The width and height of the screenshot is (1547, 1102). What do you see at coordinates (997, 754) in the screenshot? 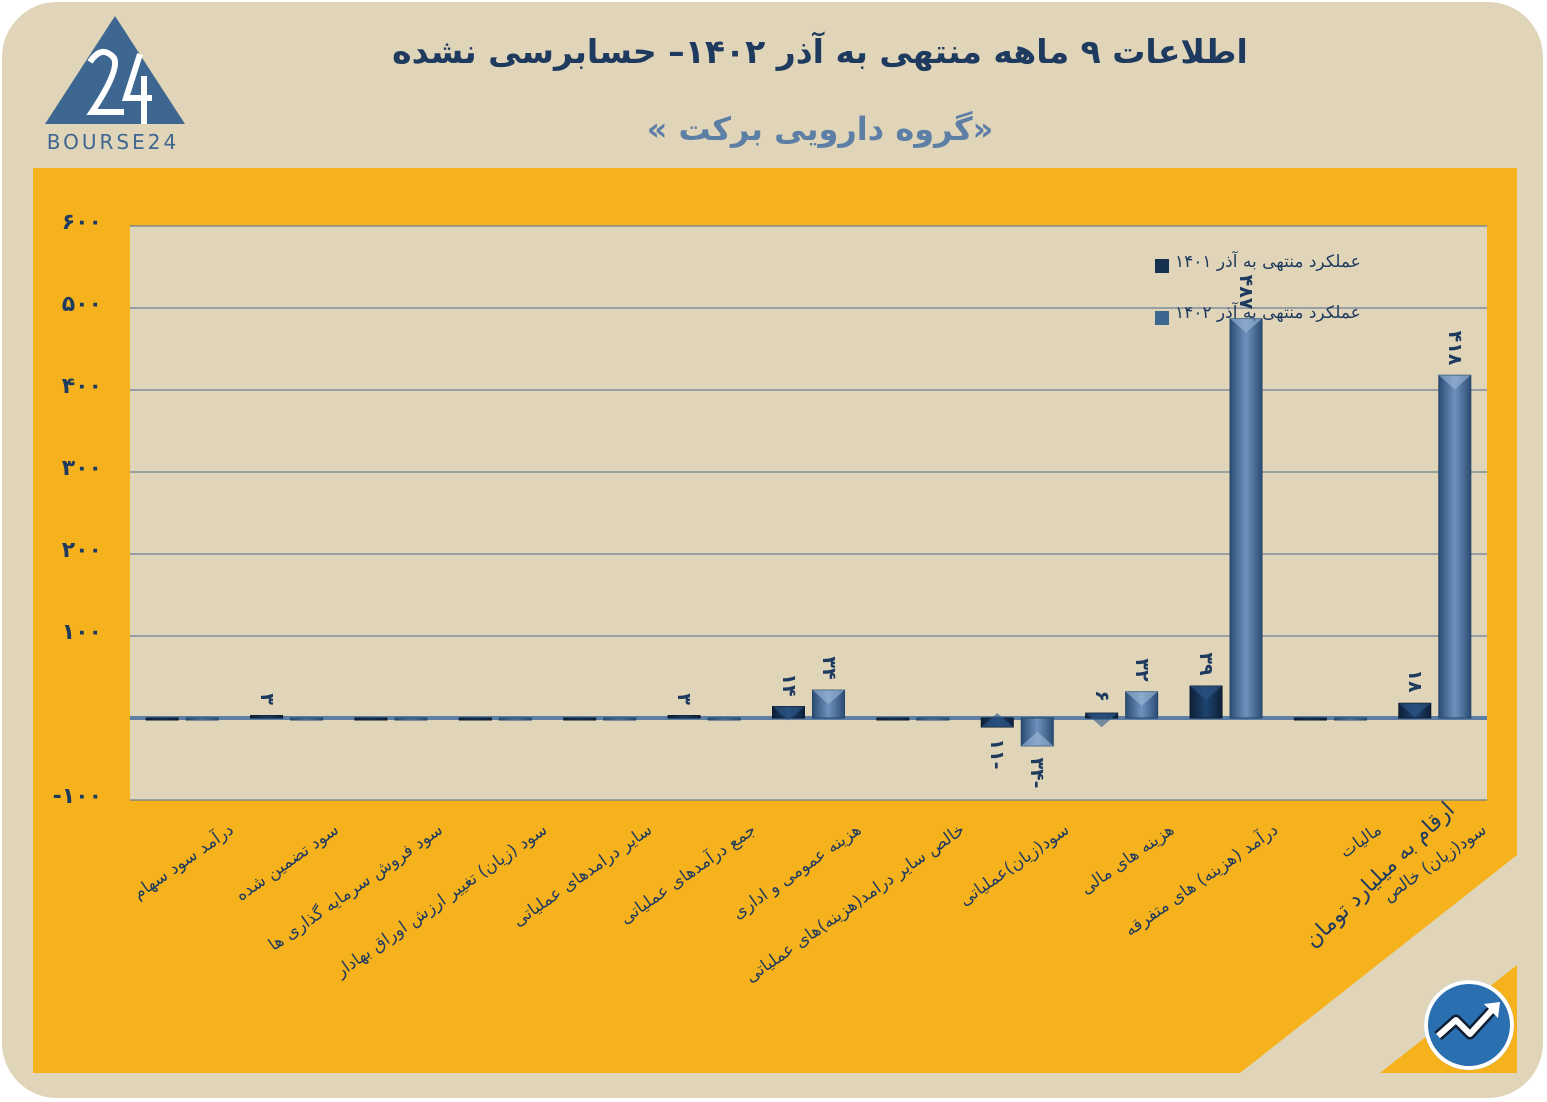
I see `data-label: -۱۱` at bounding box center [997, 754].